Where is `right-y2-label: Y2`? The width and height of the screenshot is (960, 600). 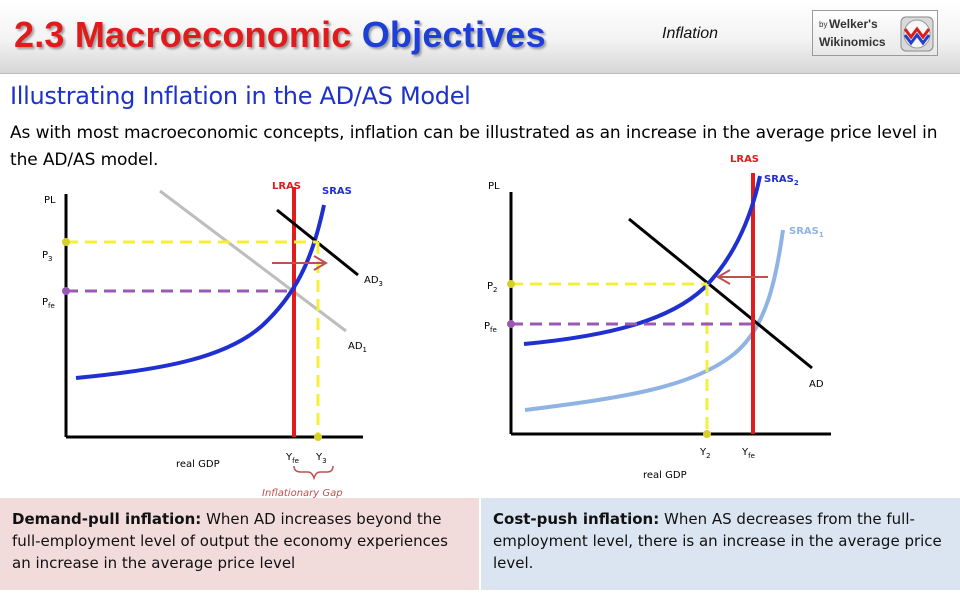
right-y2-label: Y2 is located at coordinates (705, 453).